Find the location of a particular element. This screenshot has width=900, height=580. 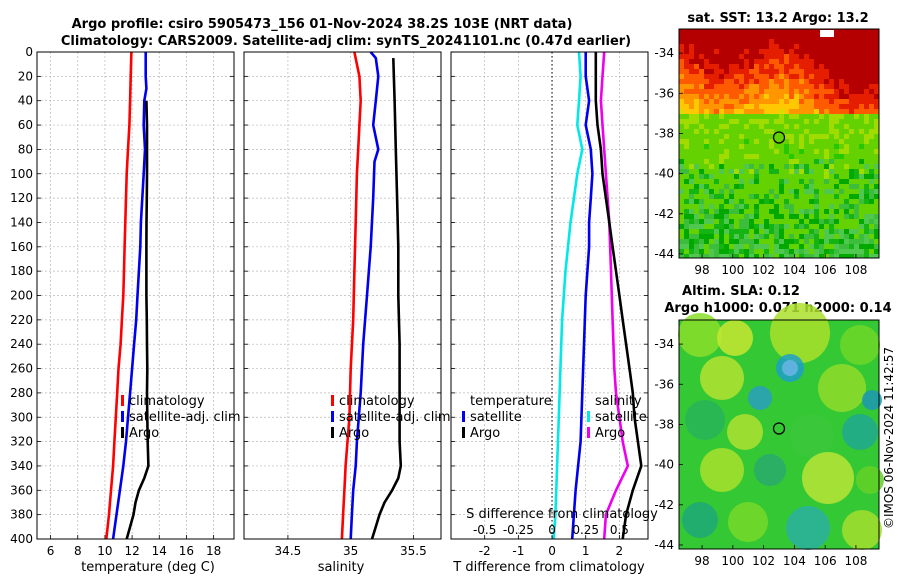

sst-map-title: sat. SST: 13.2 Argo: 13.2 is located at coordinates (777, 18).